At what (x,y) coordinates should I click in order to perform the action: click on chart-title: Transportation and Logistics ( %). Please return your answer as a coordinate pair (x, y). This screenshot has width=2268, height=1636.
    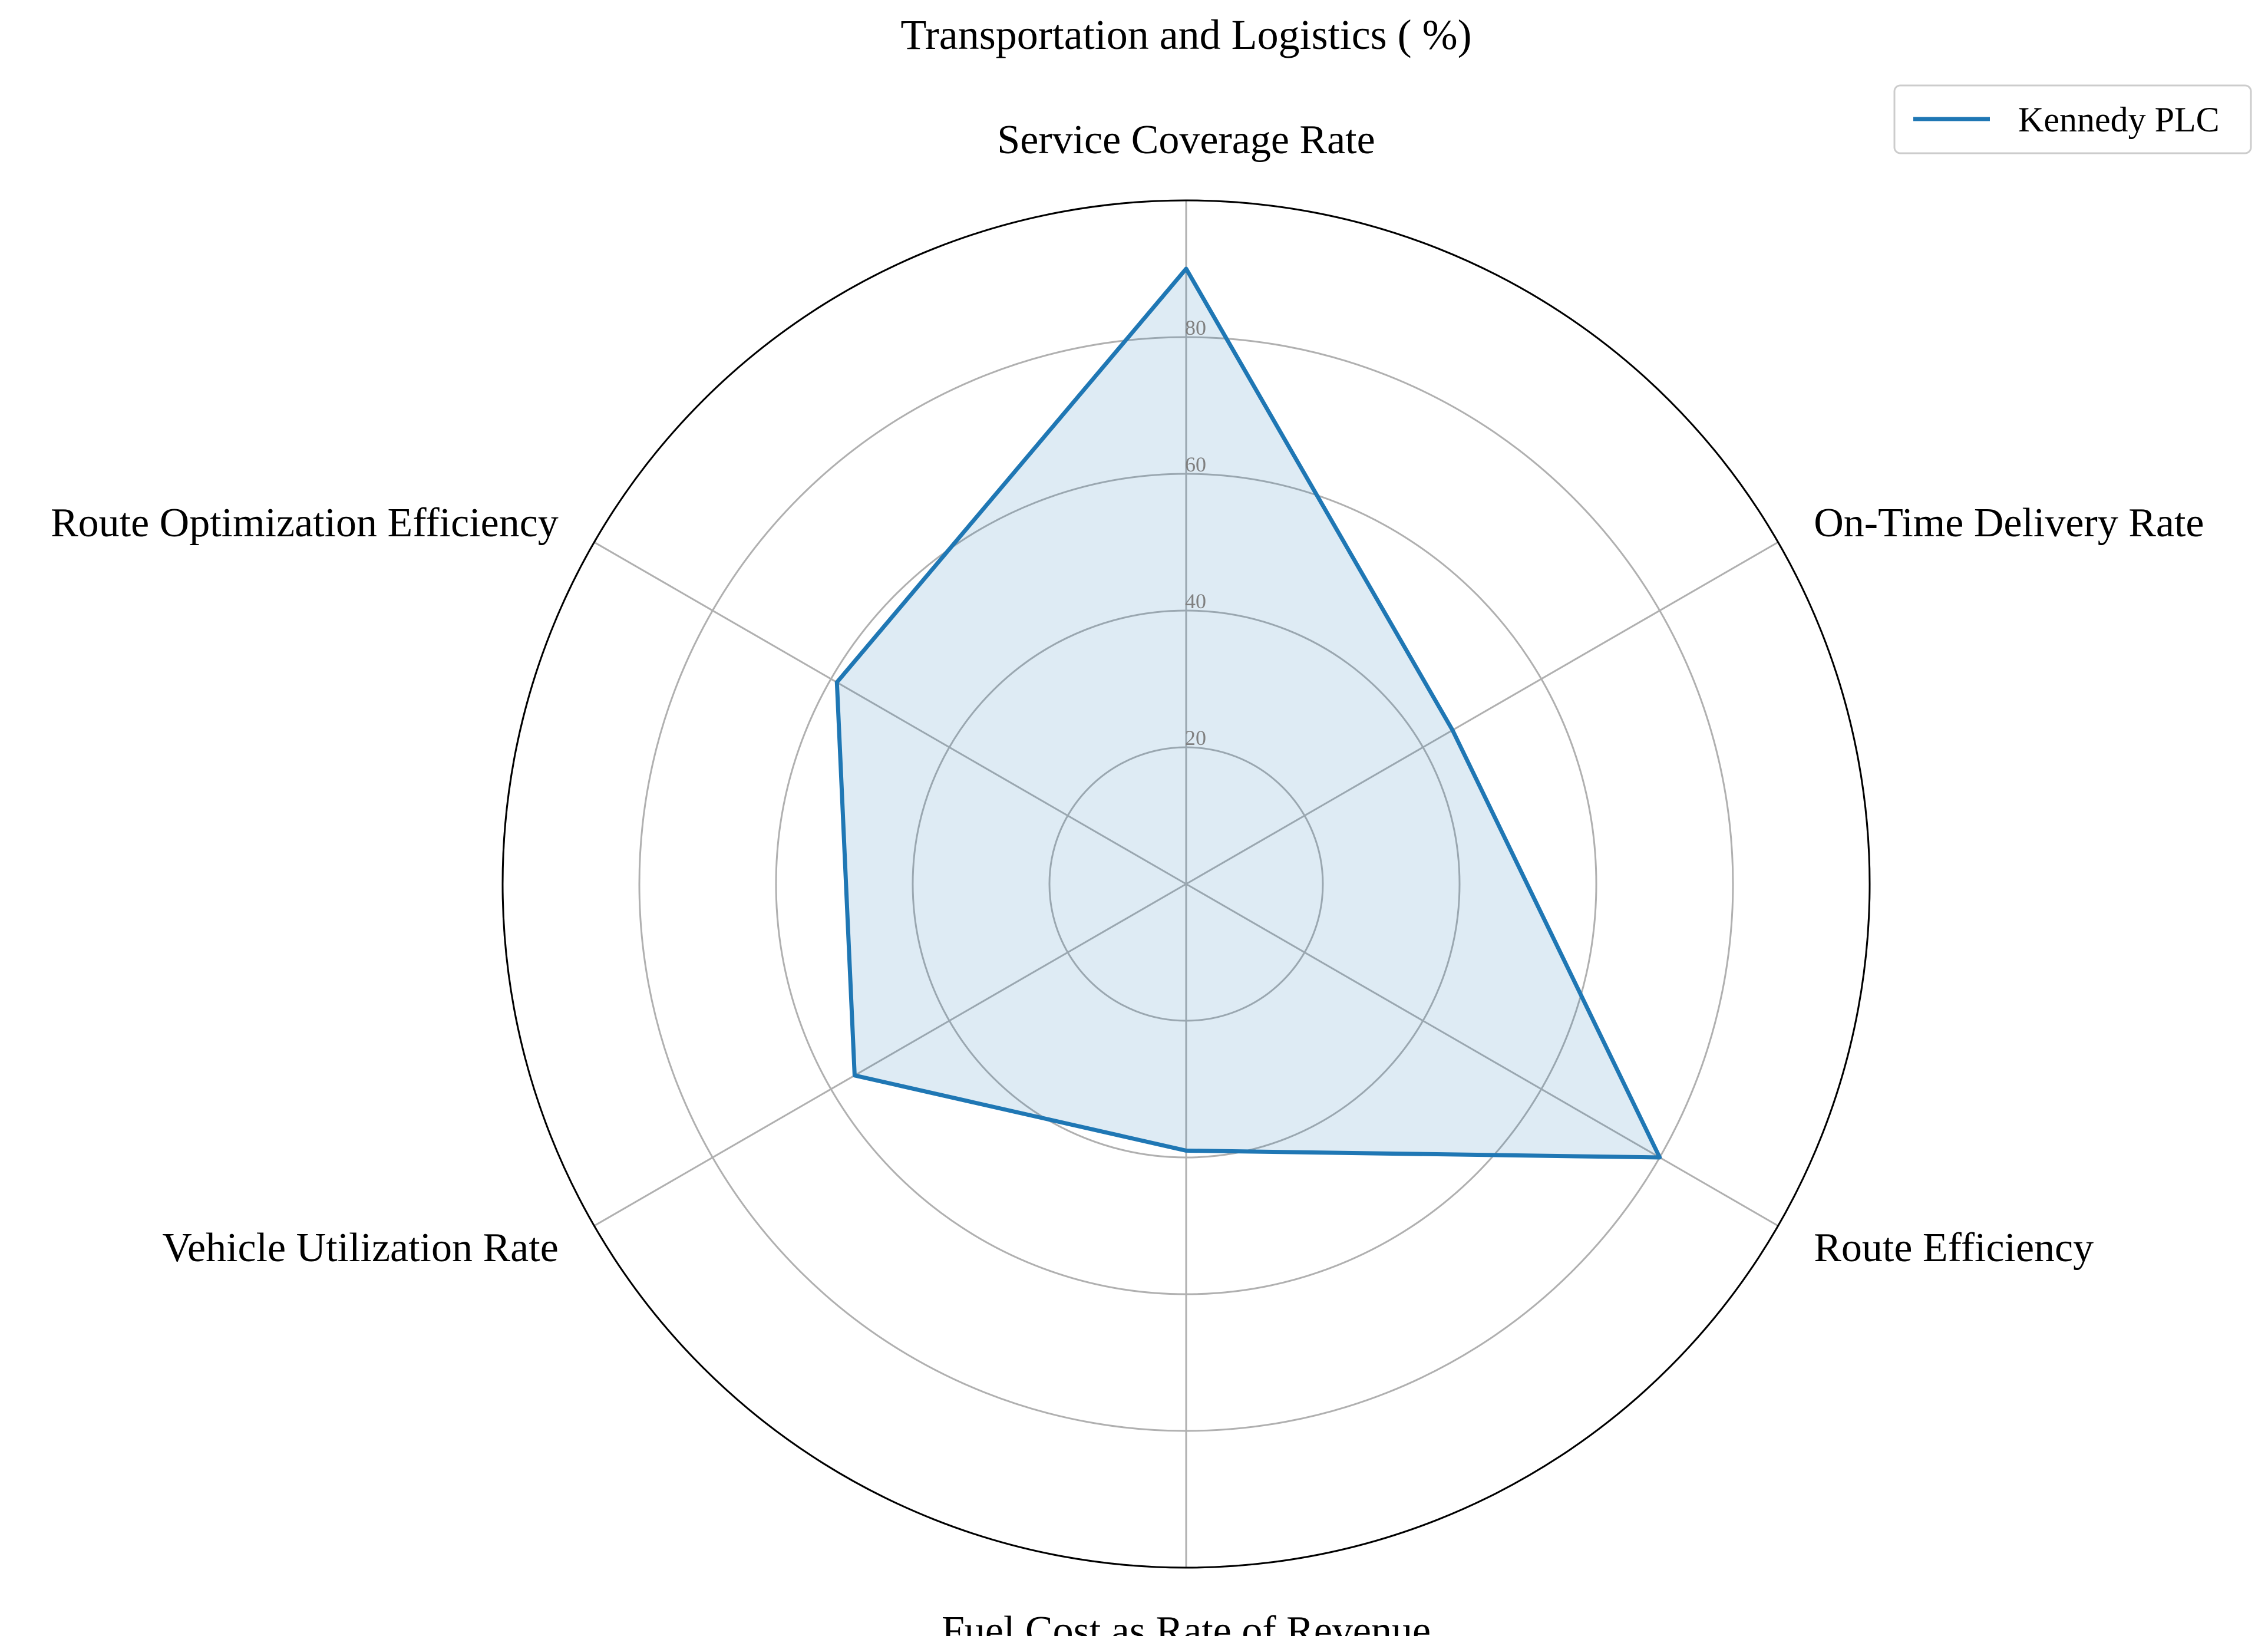
    Looking at the image, I should click on (1185, 34).